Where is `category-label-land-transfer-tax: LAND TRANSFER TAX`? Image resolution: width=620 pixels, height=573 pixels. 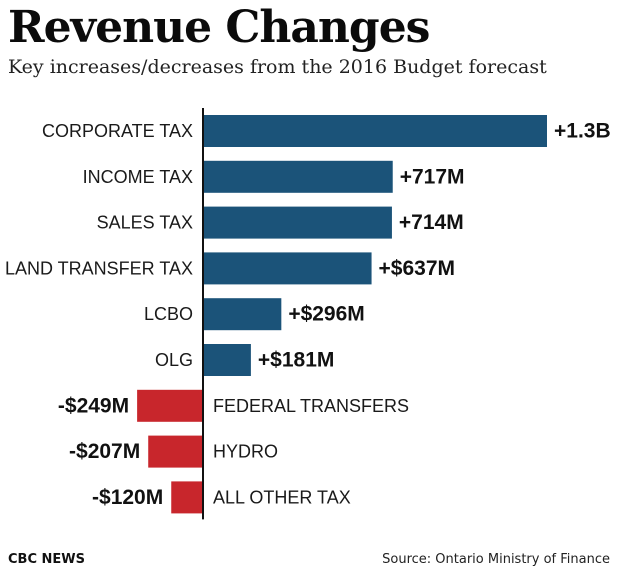
category-label-land-transfer-tax: LAND TRANSFER TAX is located at coordinates (99, 268).